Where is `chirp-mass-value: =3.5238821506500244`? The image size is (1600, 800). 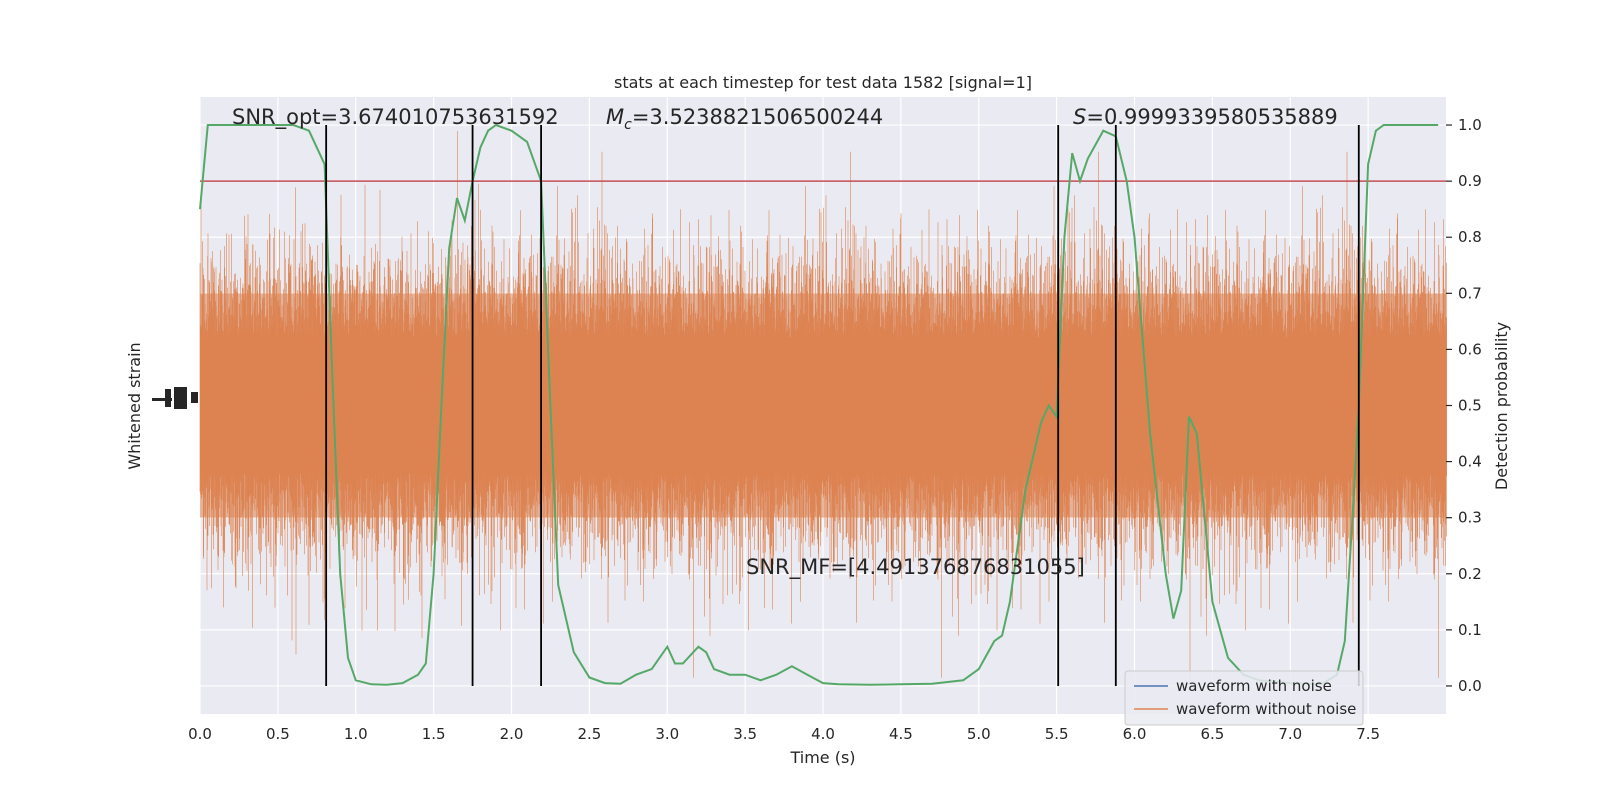 chirp-mass-value: =3.5238821506500244 is located at coordinates (757, 117).